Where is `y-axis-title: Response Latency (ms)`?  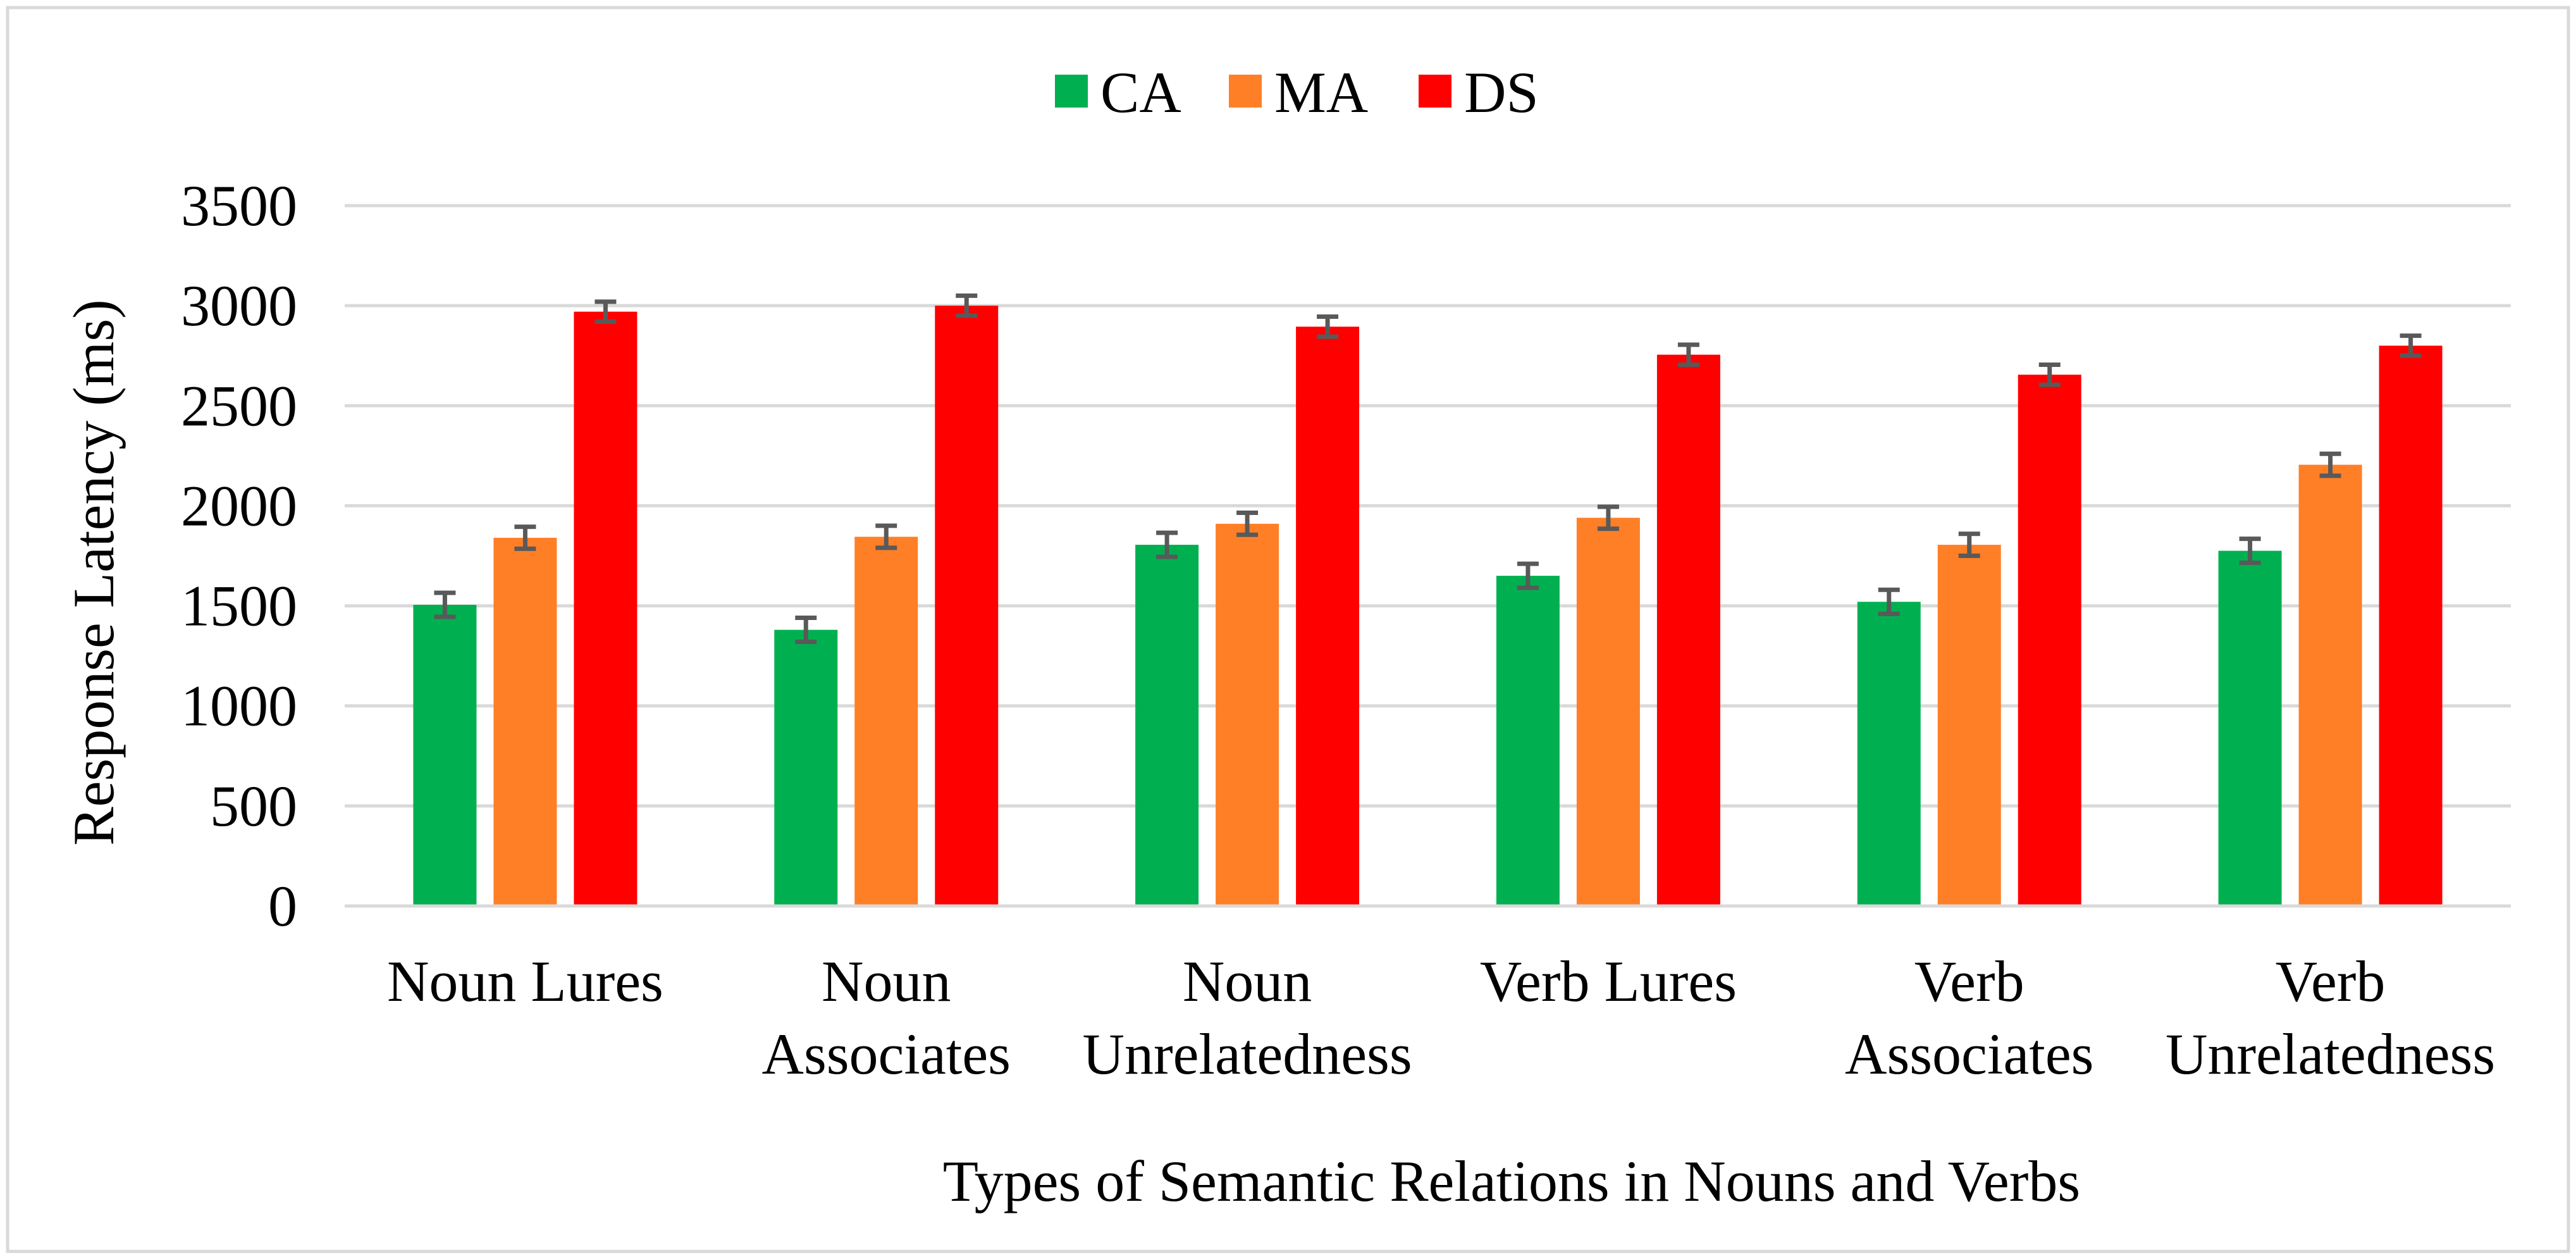 y-axis-title: Response Latency (ms) is located at coordinates (93, 572).